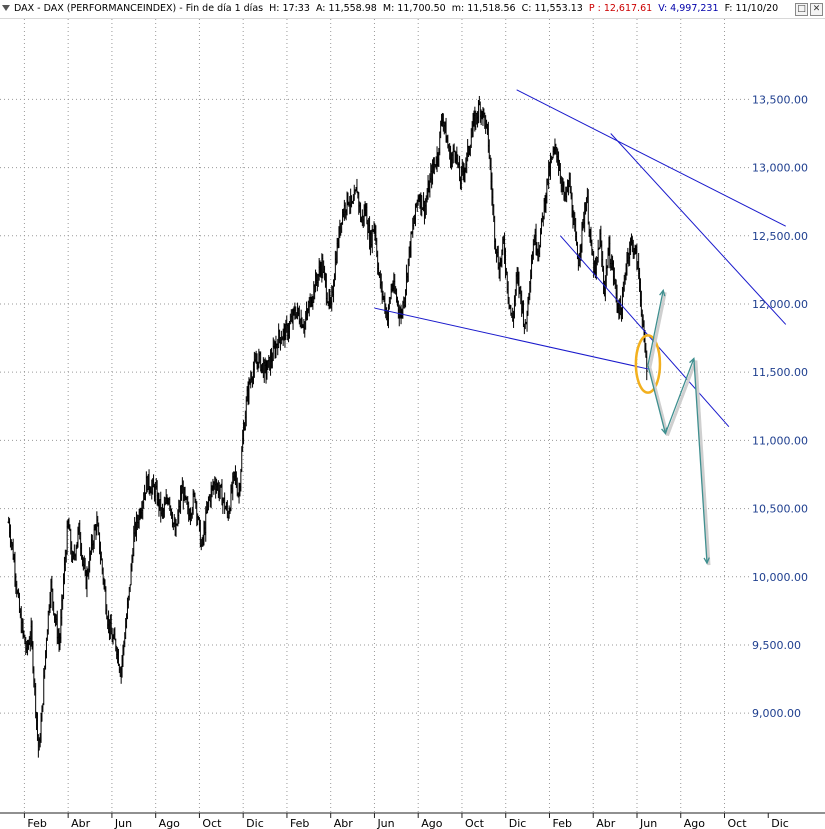  What do you see at coordinates (780, 304) in the screenshot?
I see `y-tick-label: 12,000.00` at bounding box center [780, 304].